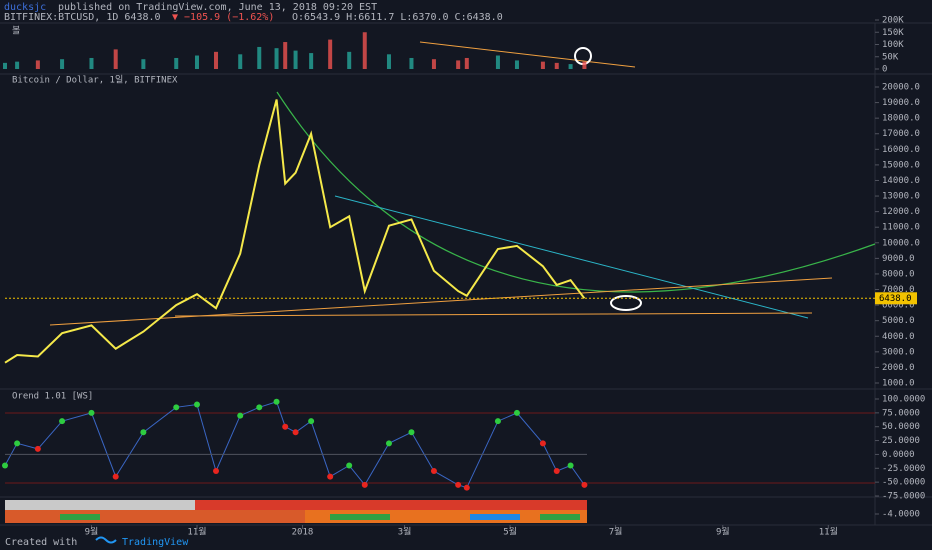  What do you see at coordinates (223, 17) in the screenshot?
I see `change: ▼ −105.9 (−1.62%)` at bounding box center [223, 17].